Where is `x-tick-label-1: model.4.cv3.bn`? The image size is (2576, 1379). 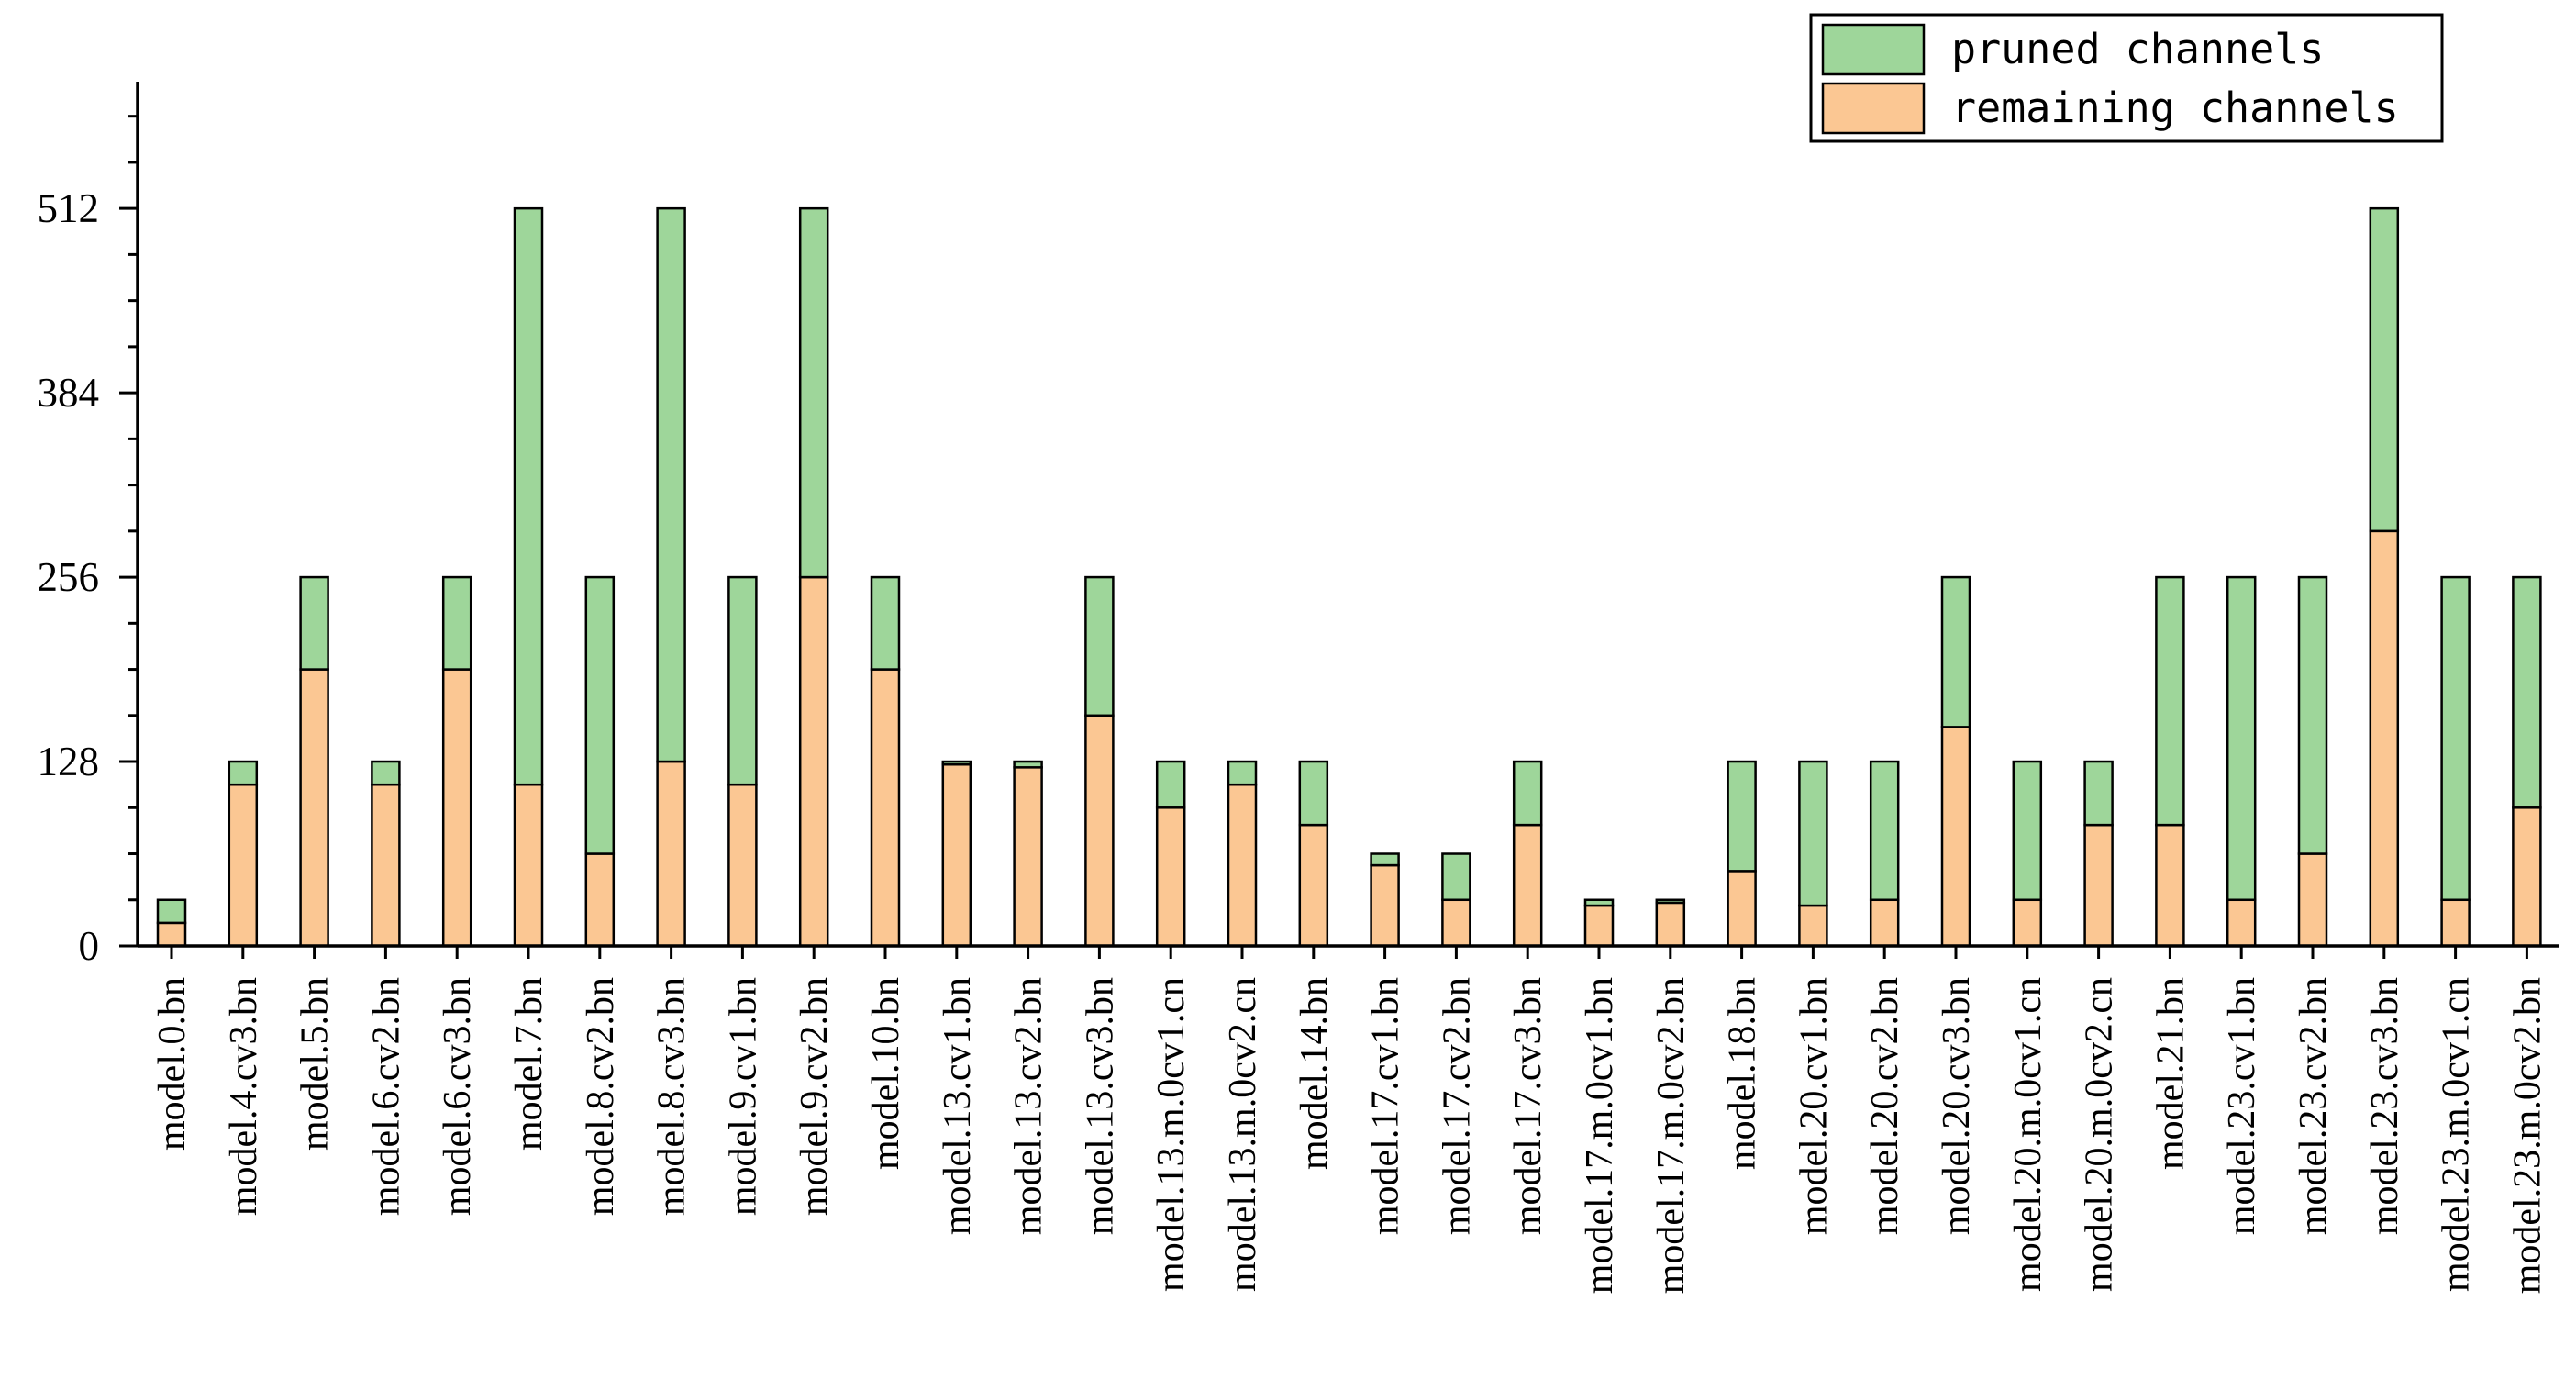
x-tick-label-1: model.4.cv3.bn is located at coordinates (244, 1096).